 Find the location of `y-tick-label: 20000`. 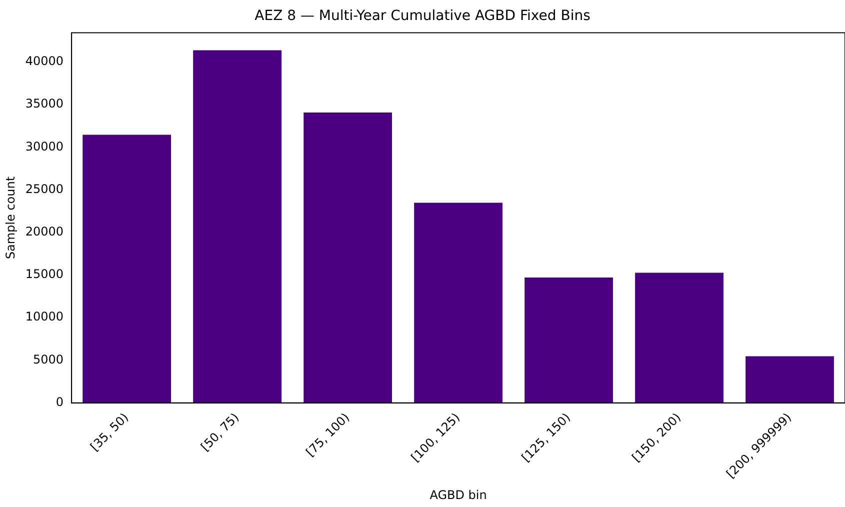

y-tick-label: 20000 is located at coordinates (44, 231).